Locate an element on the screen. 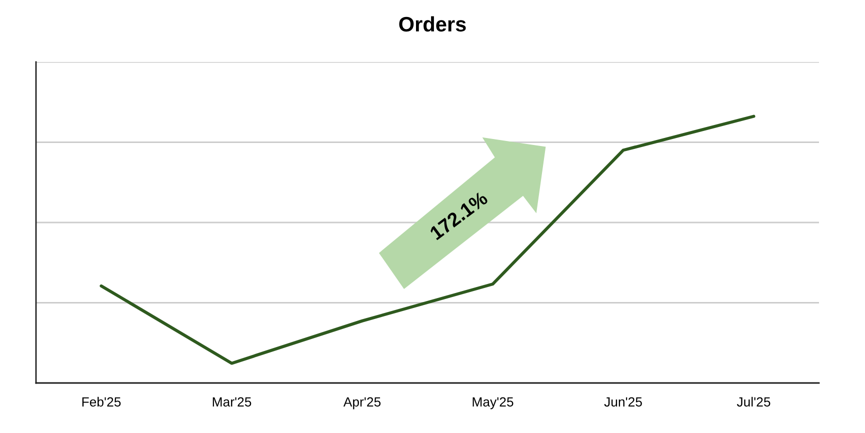 Image resolution: width=865 pixels, height=433 pixels. x-tick-label: Jul'25 is located at coordinates (753, 401).